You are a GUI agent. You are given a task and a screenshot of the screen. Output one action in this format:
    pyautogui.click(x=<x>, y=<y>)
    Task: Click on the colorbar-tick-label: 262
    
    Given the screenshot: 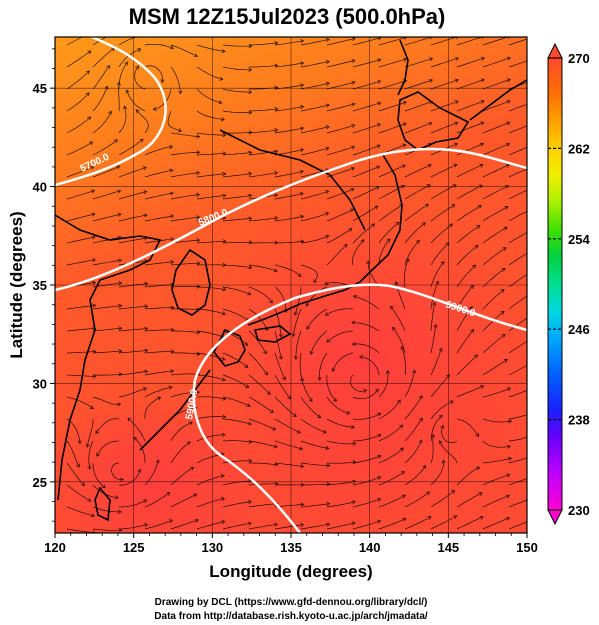 What is the action you would take?
    pyautogui.click(x=579, y=148)
    